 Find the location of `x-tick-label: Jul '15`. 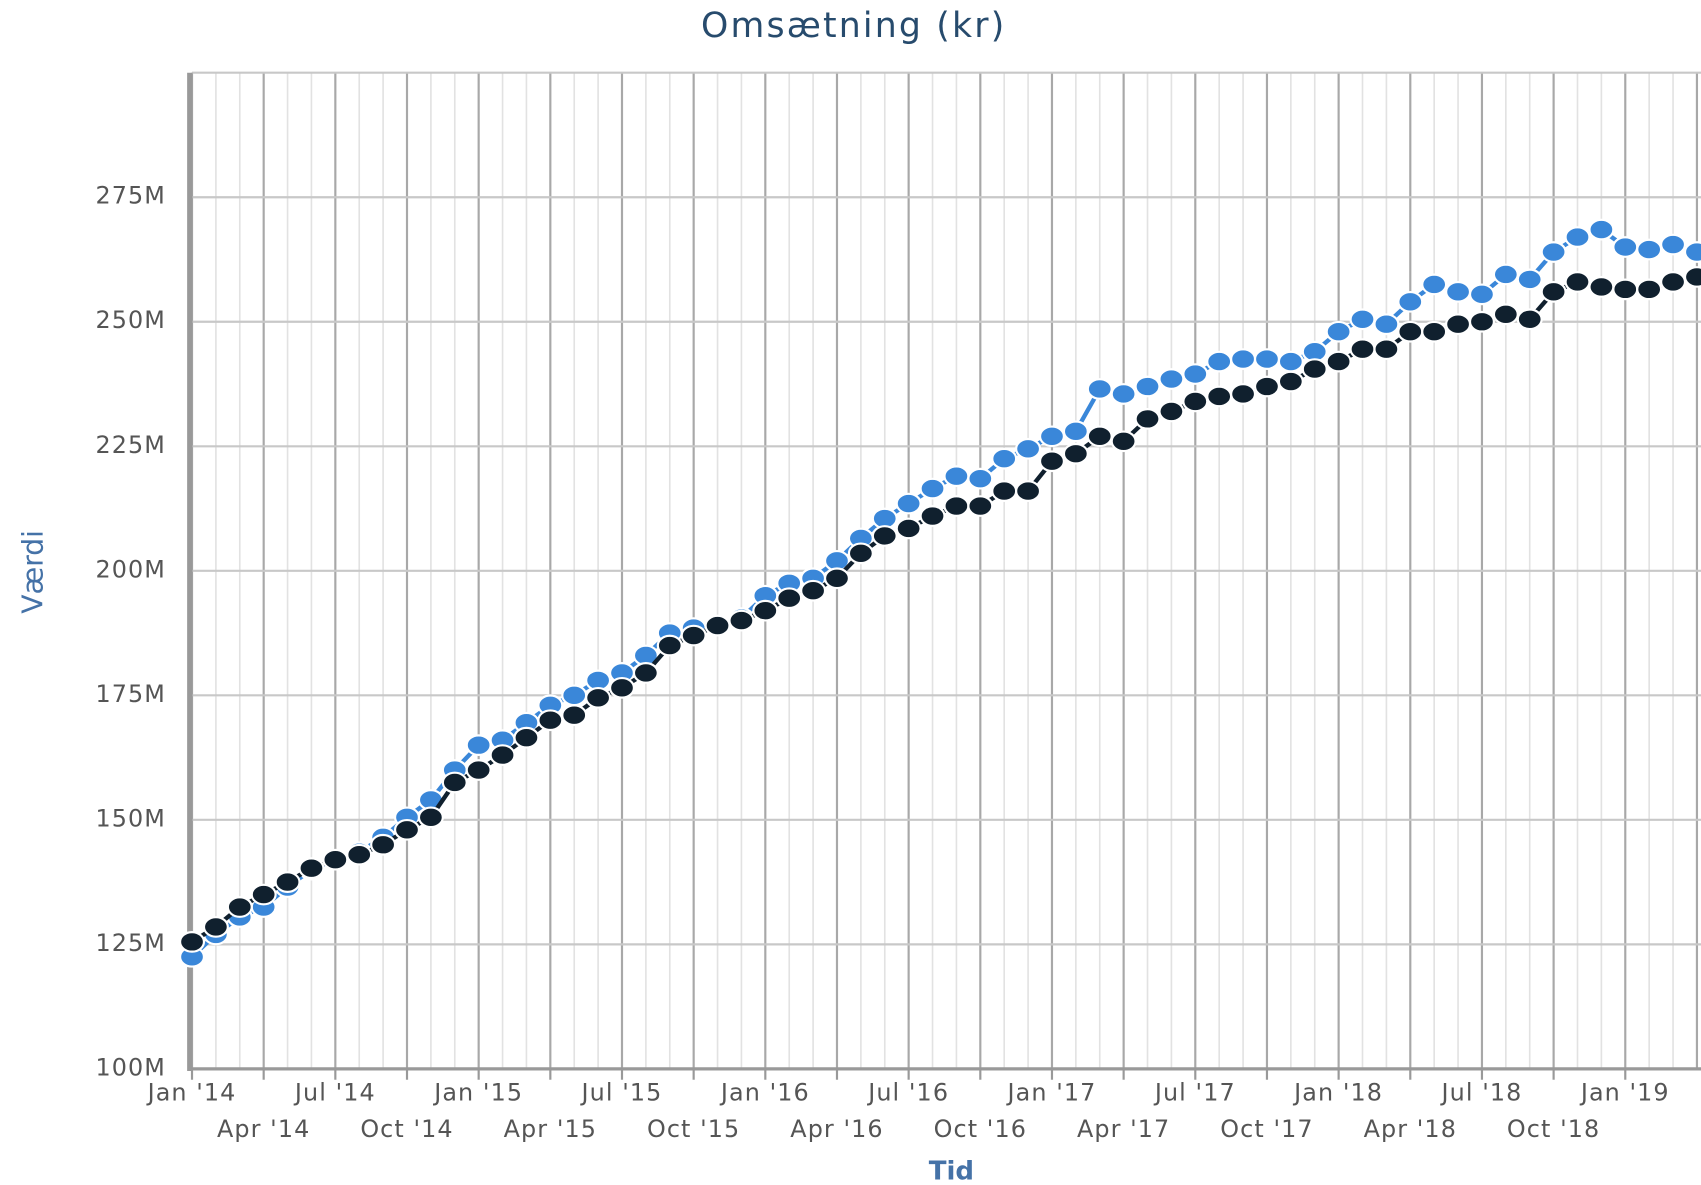

x-tick-label: Jul '15 is located at coordinates (621, 1092).